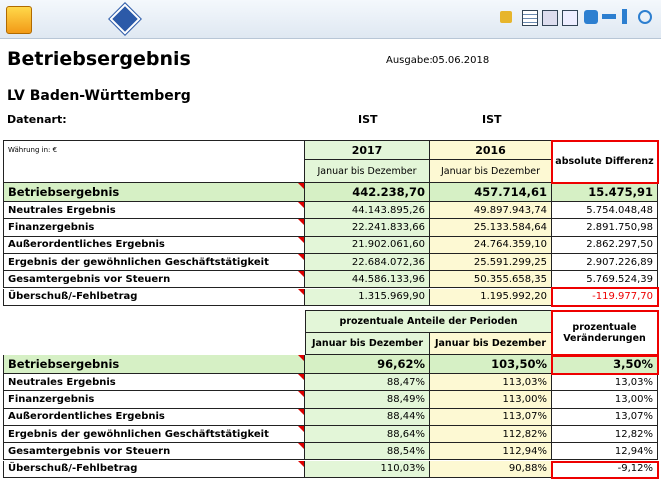  Describe the element at coordinates (491, 297) in the screenshot. I see `value-cell: 1.195.992,20` at that location.